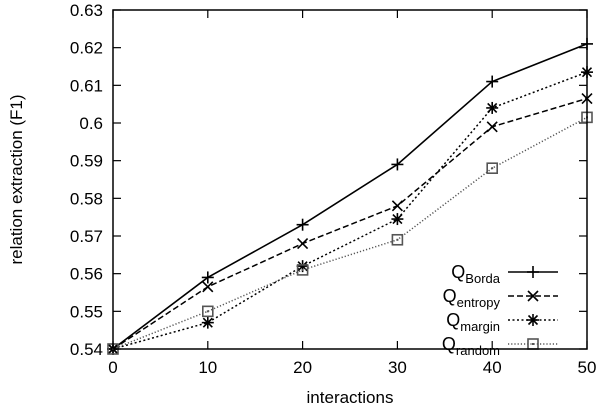 Image resolution: width=605 pixels, height=411 pixels. What do you see at coordinates (16, 179) in the screenshot?
I see `y-axis-label: relation extraction (F1)` at bounding box center [16, 179].